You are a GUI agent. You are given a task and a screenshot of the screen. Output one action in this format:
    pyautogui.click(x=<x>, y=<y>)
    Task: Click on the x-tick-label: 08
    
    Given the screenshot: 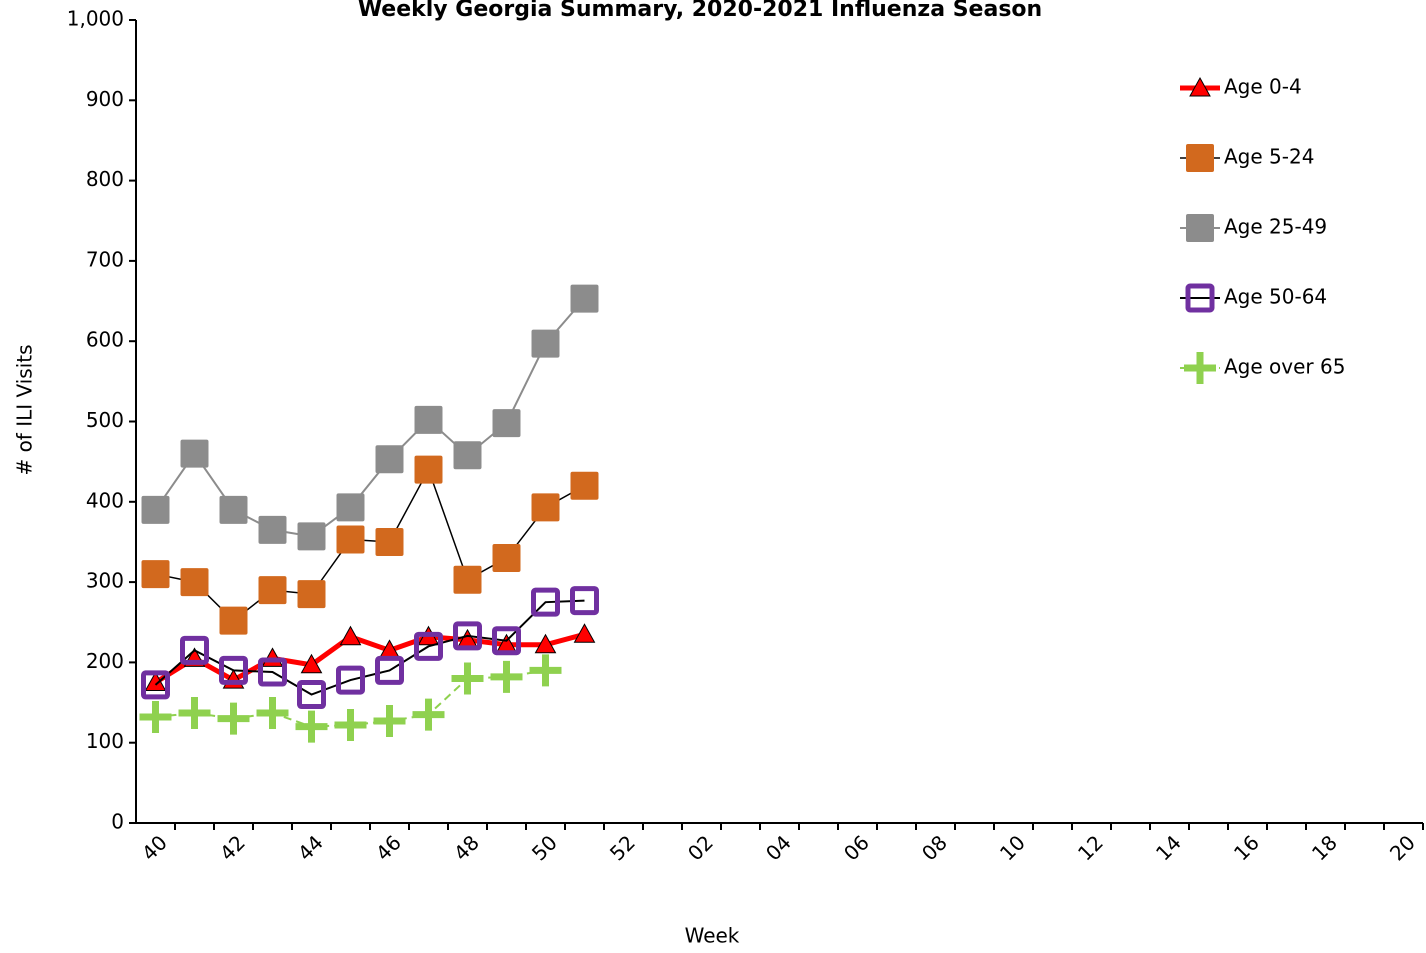 What is the action you would take?
    pyautogui.click(x=934, y=847)
    